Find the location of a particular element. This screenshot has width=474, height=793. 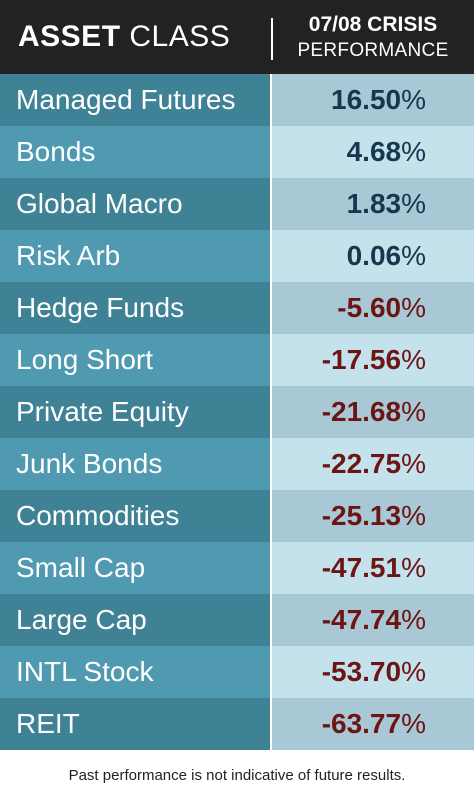

table-row: Managed Futures 16.50% is located at coordinates (237, 100).